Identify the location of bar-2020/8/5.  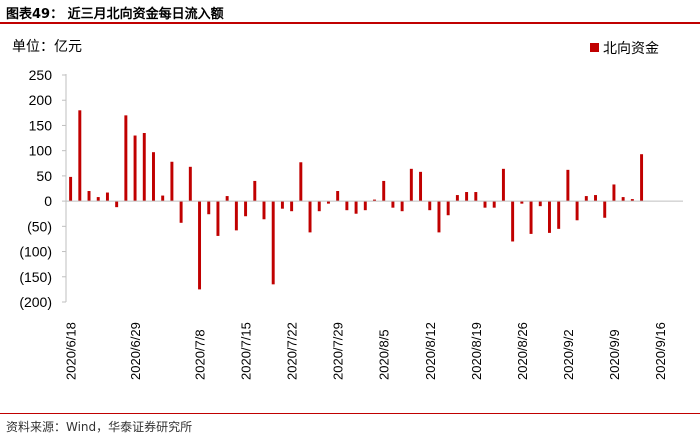
(374, 200).